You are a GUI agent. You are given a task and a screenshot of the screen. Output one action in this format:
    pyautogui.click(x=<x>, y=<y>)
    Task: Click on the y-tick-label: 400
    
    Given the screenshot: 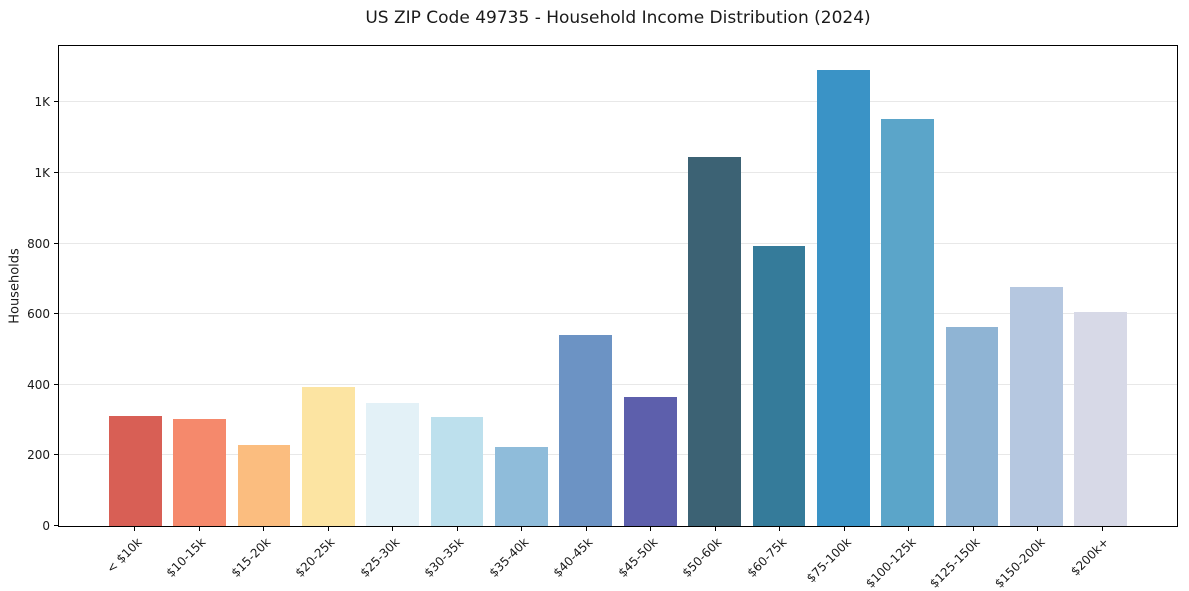 What is the action you would take?
    pyautogui.click(x=38, y=384)
    